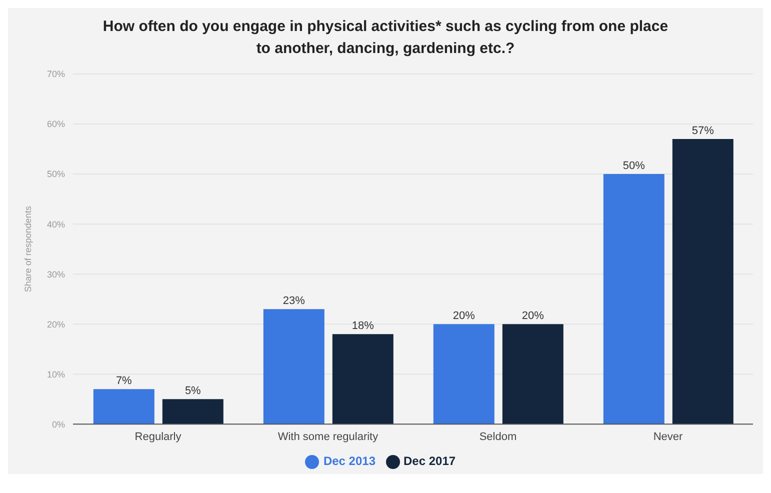  What do you see at coordinates (58, 424) in the screenshot?
I see `y-tick-label: 0%` at bounding box center [58, 424].